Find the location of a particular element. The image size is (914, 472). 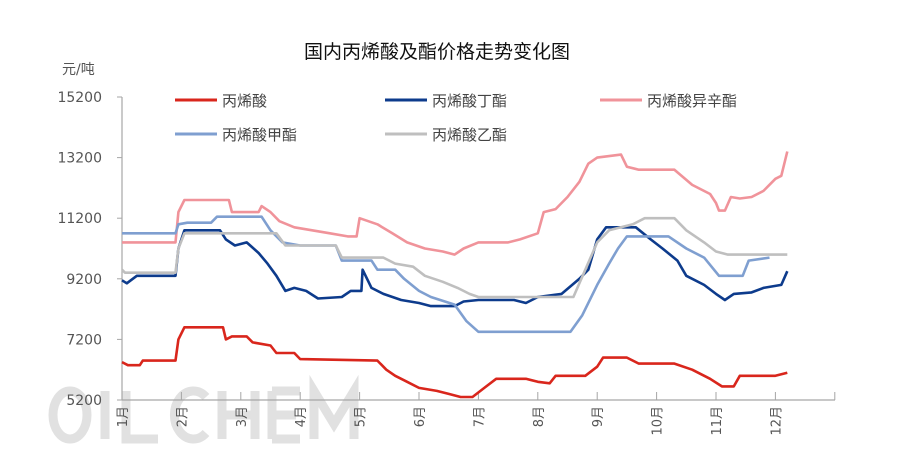

watermark-letter-l is located at coordinates (139, 417).